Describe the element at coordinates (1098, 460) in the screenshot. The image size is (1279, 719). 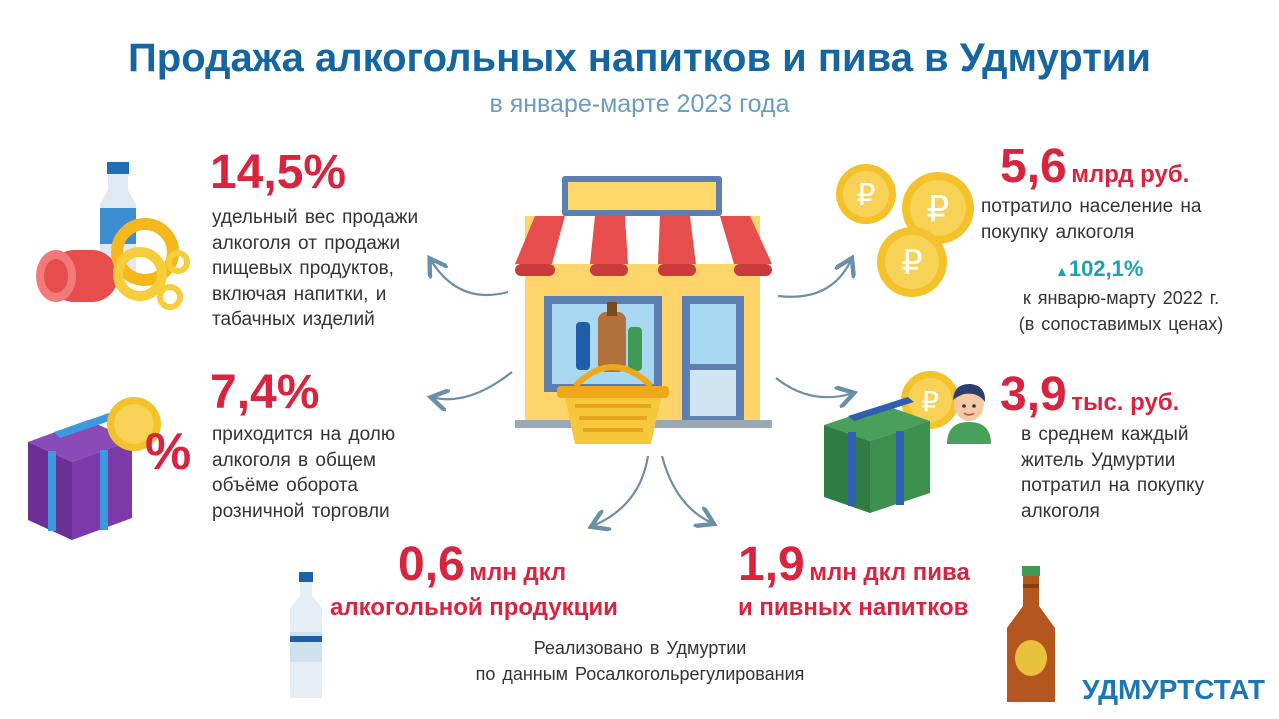
I see `per-capita-line: житель Удмуртии` at that location.